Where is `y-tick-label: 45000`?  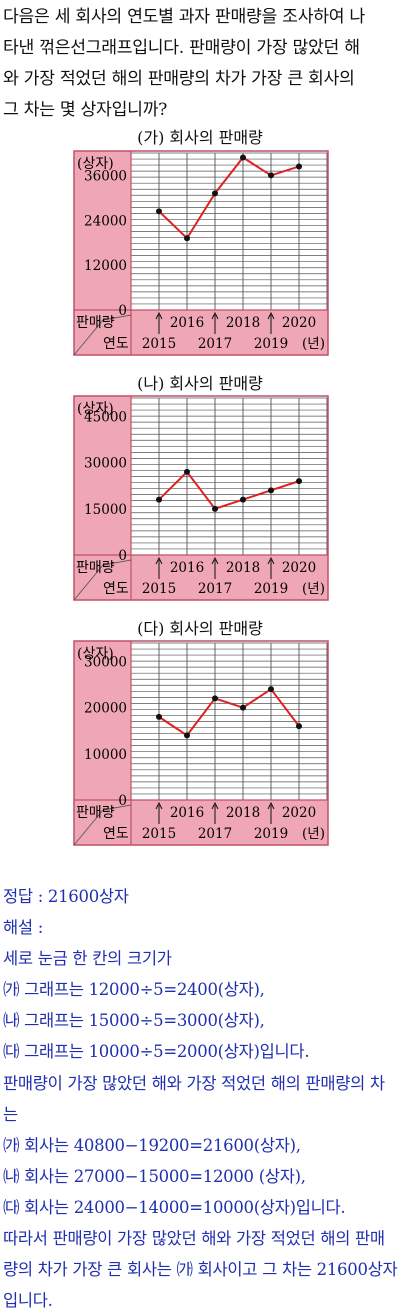
y-tick-label: 45000 is located at coordinates (105, 417).